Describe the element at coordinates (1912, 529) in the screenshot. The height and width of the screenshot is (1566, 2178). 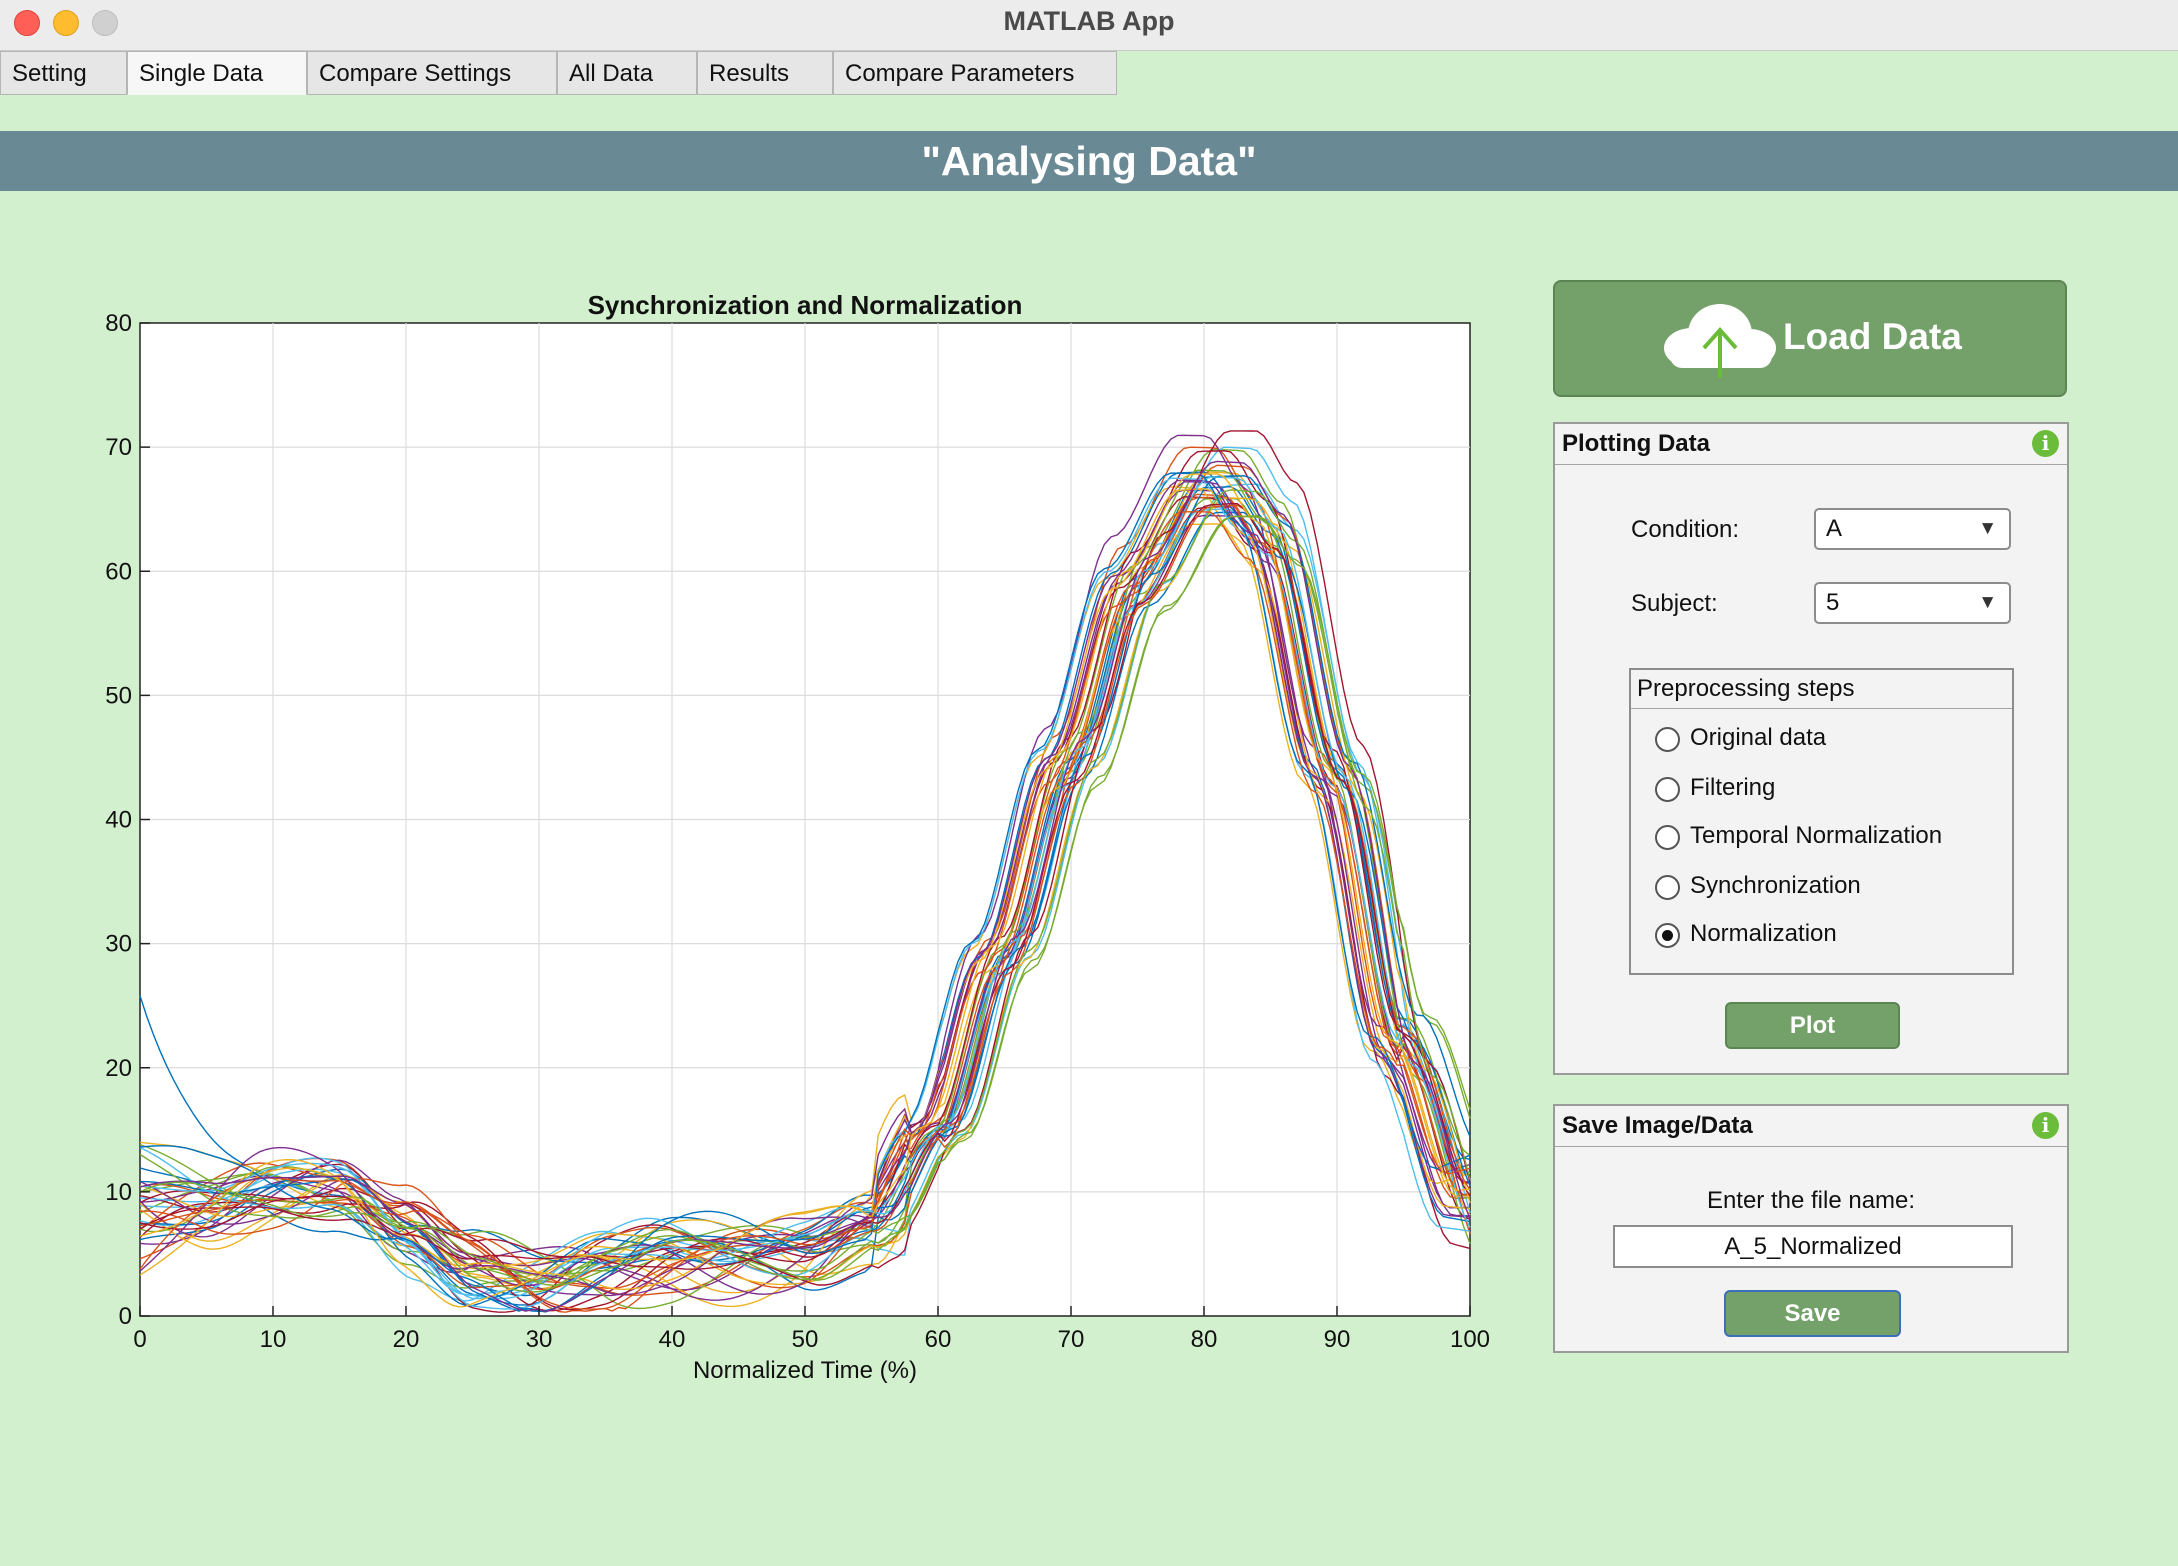
I see `condition-dropdown: A ▼` at that location.